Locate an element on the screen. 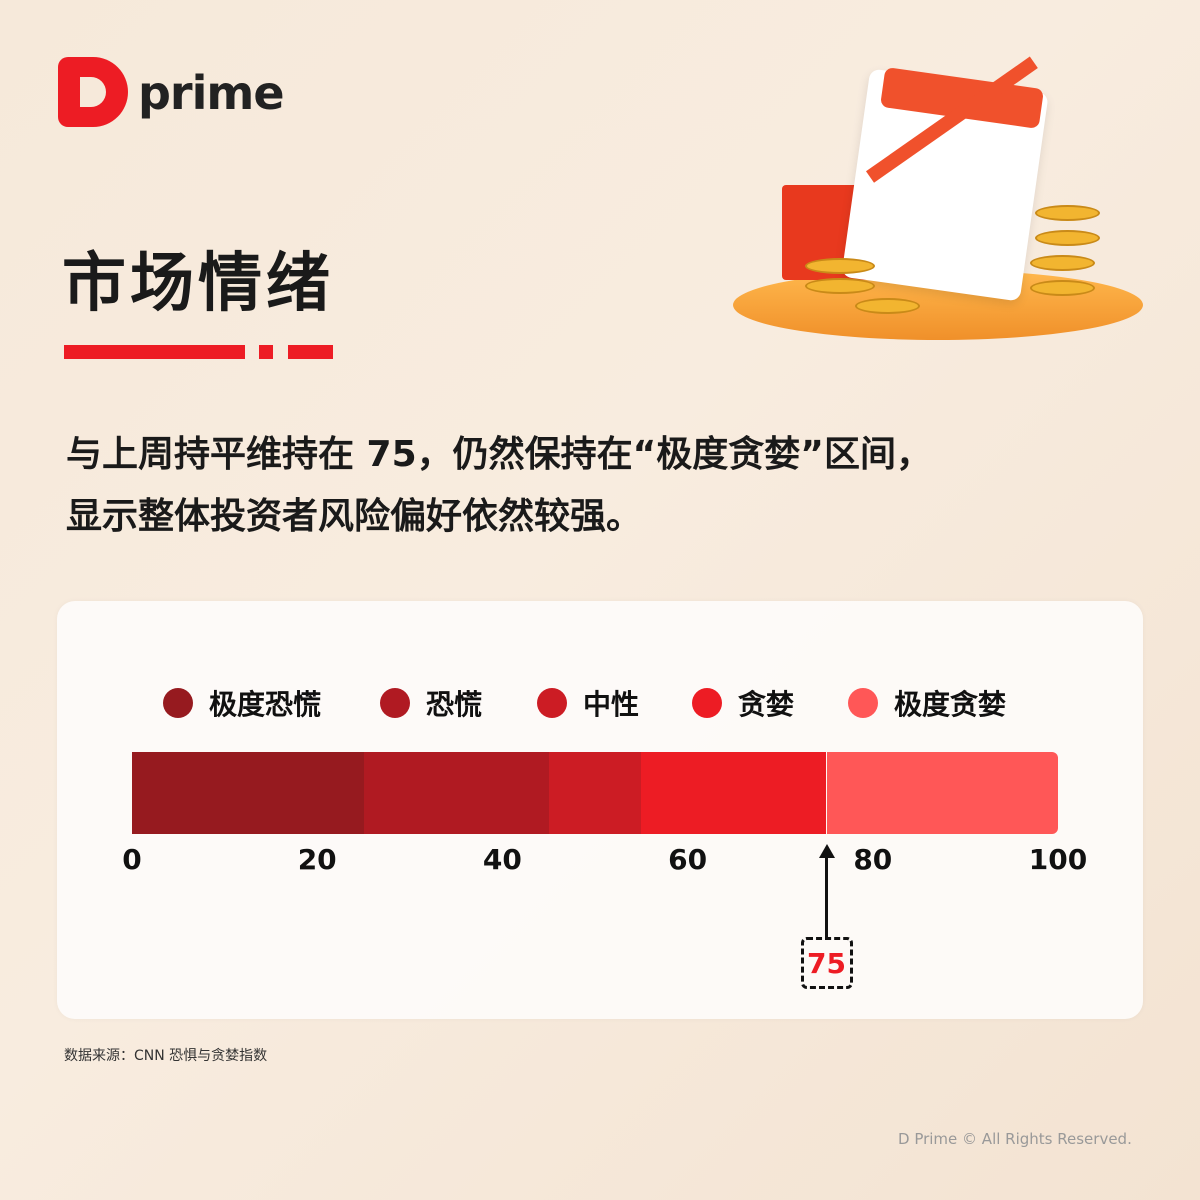 The height and width of the screenshot is (1200, 1200). legend-label: 极度恐慌 is located at coordinates (265, 704).